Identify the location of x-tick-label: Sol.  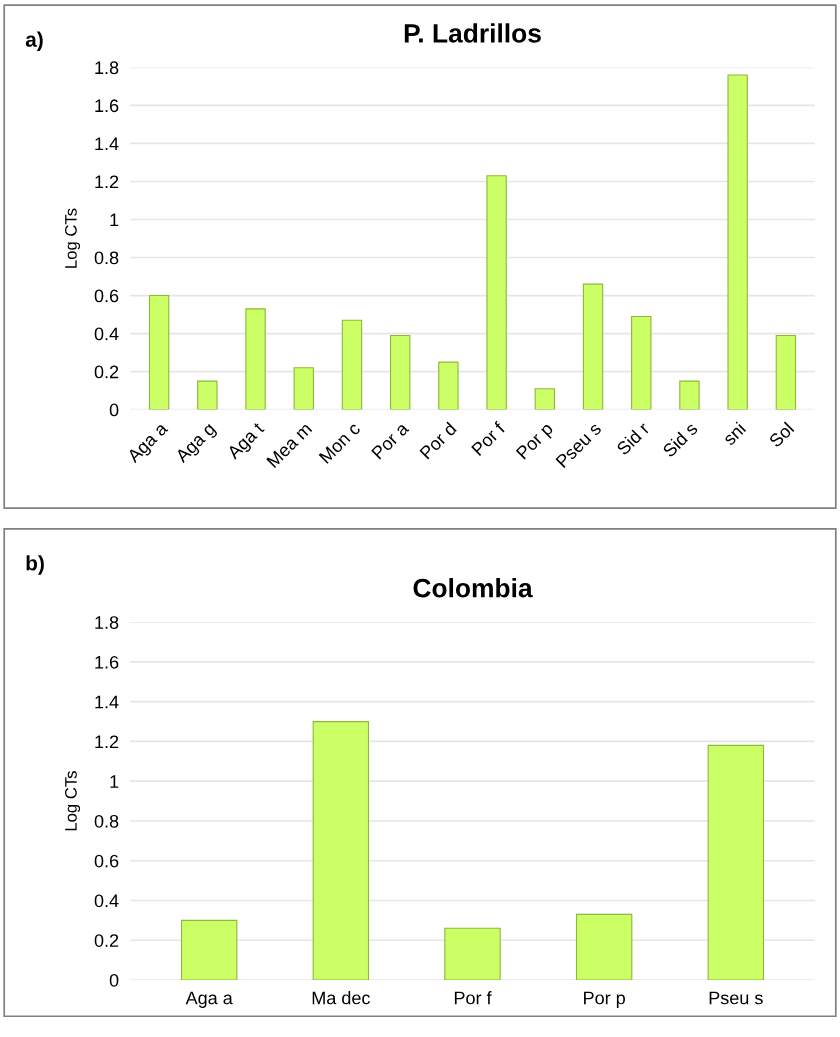
(781, 434).